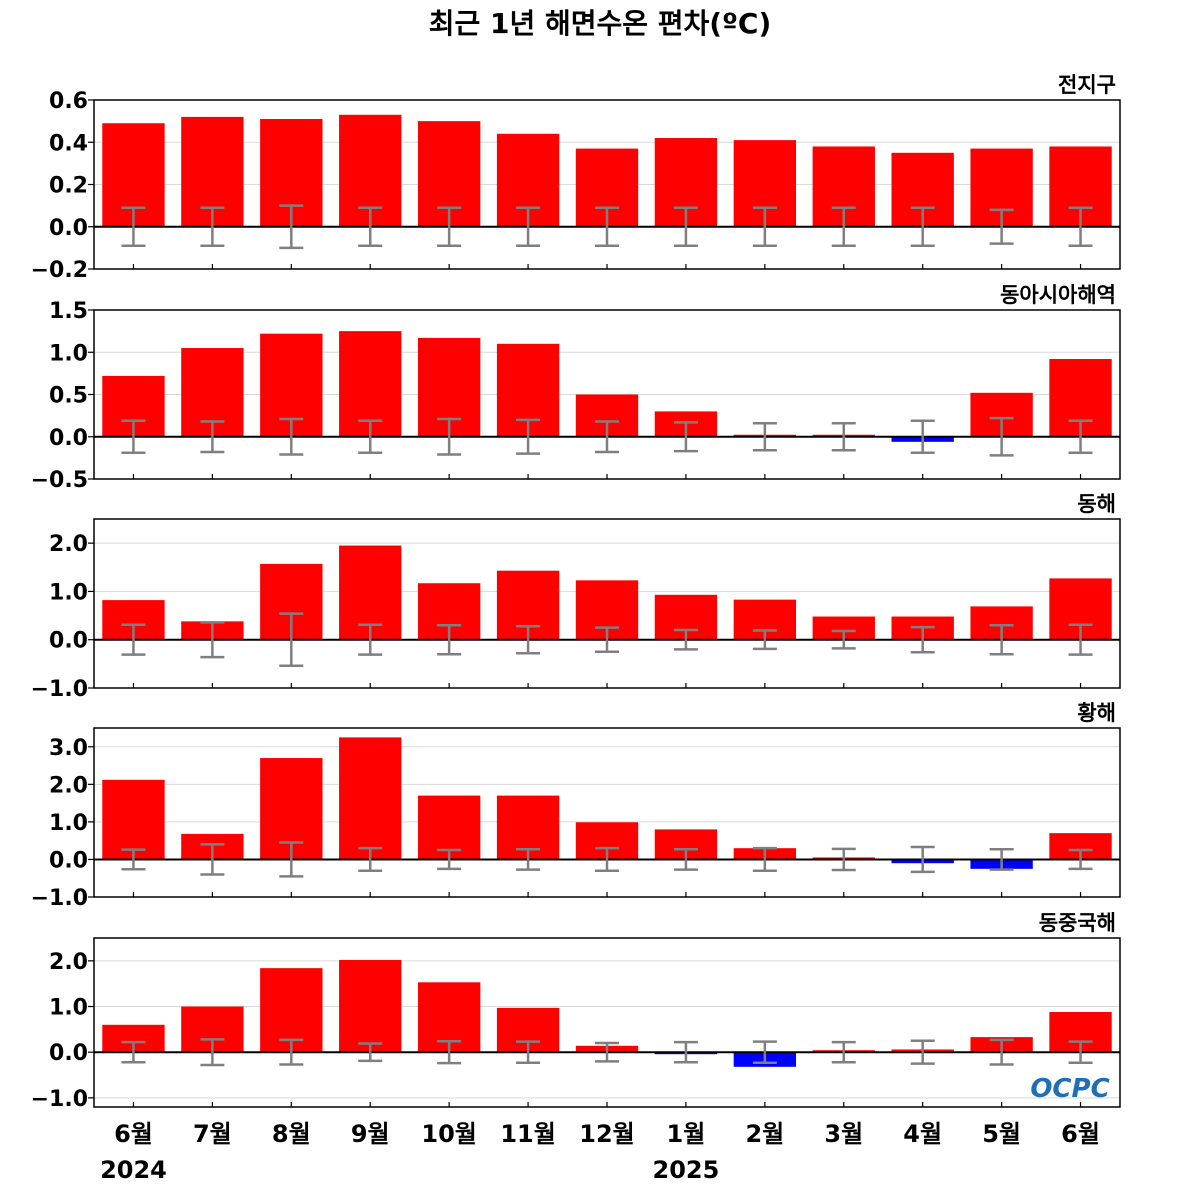 The height and width of the screenshot is (1200, 1200). What do you see at coordinates (686, 1170) in the screenshot?
I see `year-label: 2025` at bounding box center [686, 1170].